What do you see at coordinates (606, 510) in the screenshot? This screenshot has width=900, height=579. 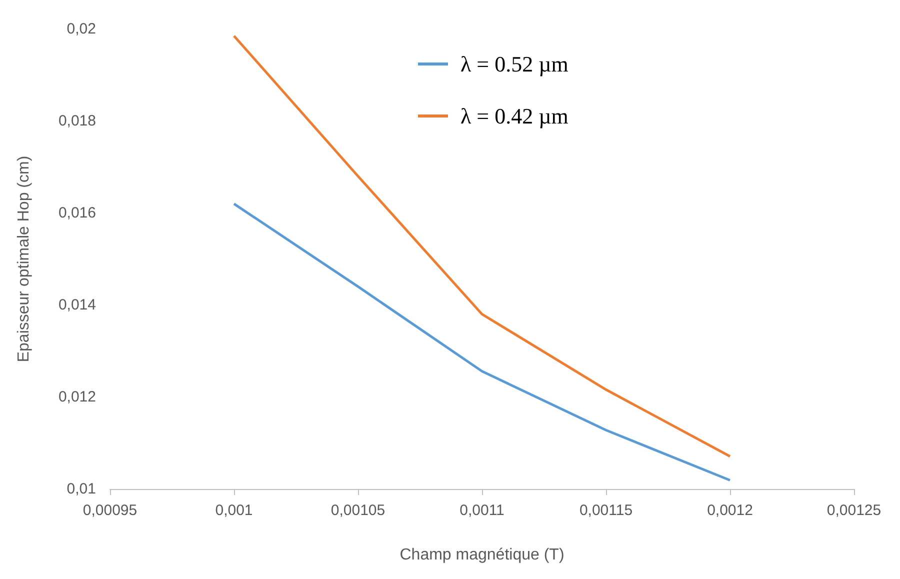 I see `x-tick-label: 0,00115` at bounding box center [606, 510].